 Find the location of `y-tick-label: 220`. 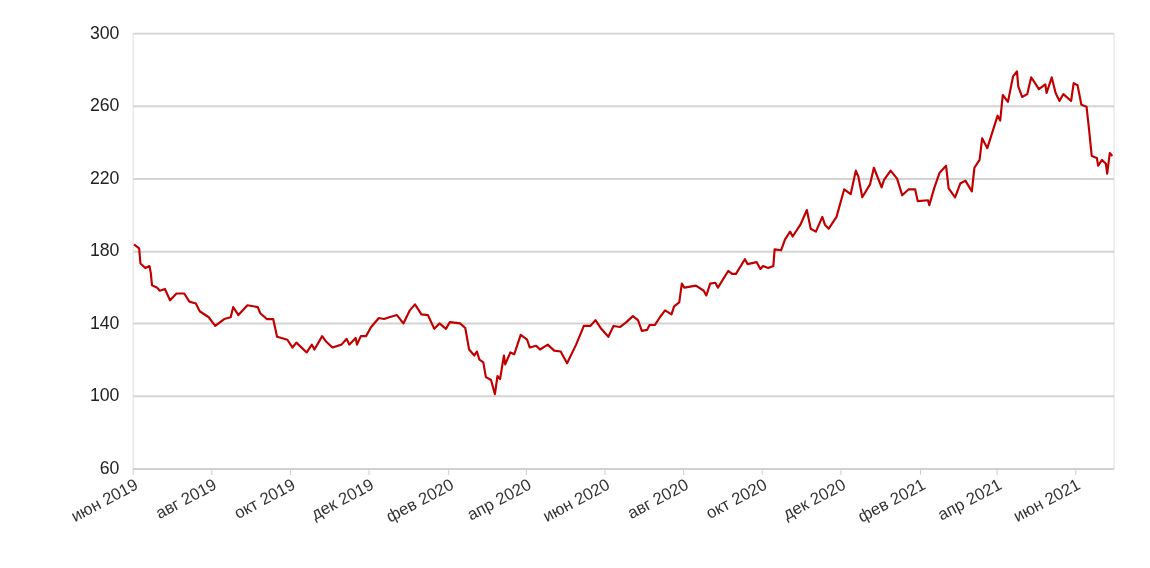

y-tick-label: 220 is located at coordinates (104, 177).